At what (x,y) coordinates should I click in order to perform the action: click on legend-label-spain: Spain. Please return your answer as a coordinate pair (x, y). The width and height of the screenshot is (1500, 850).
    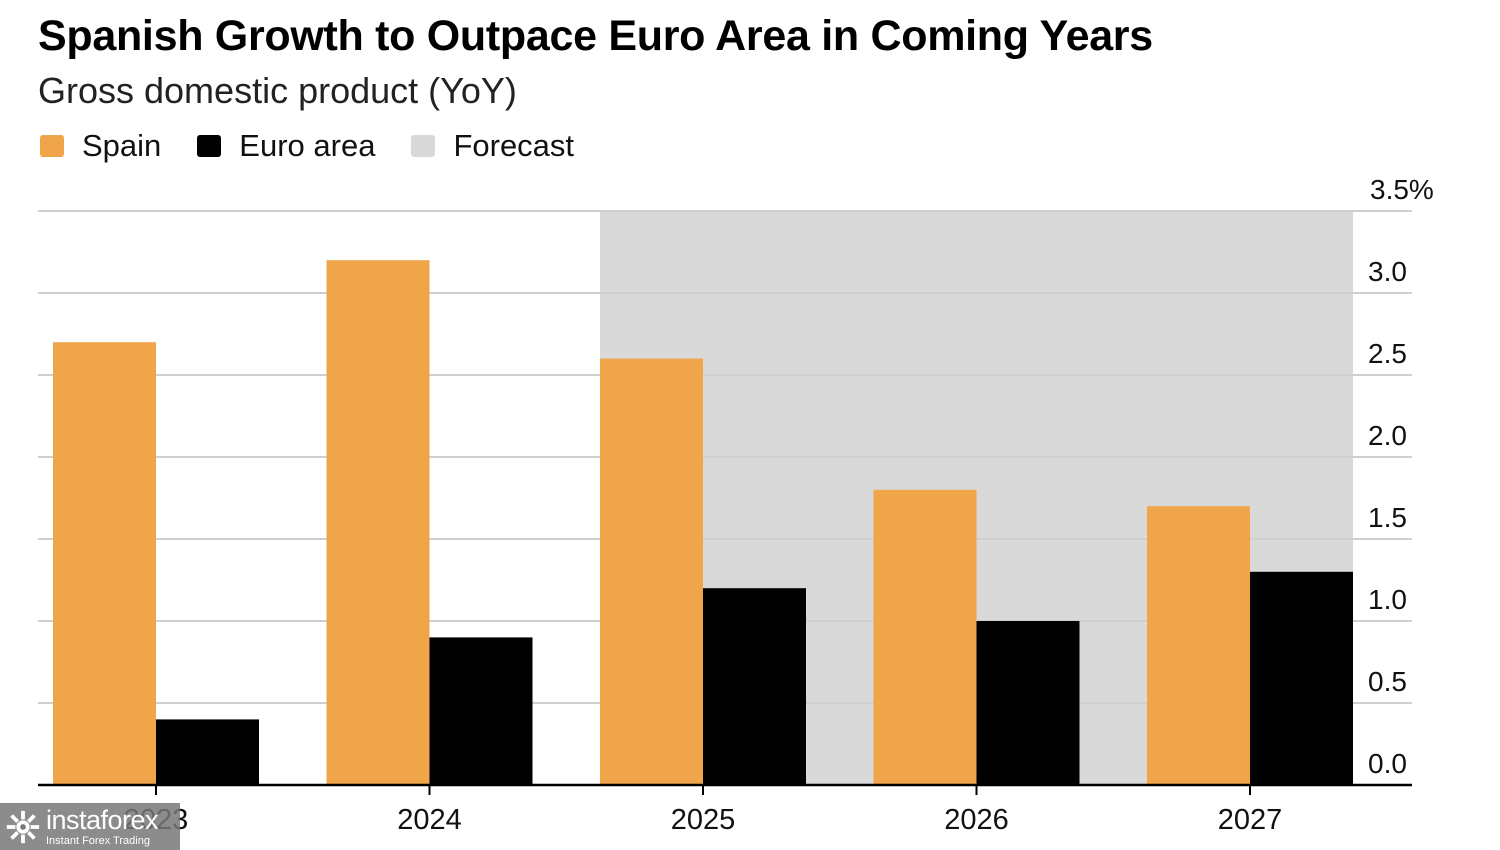
    Looking at the image, I should click on (122, 145).